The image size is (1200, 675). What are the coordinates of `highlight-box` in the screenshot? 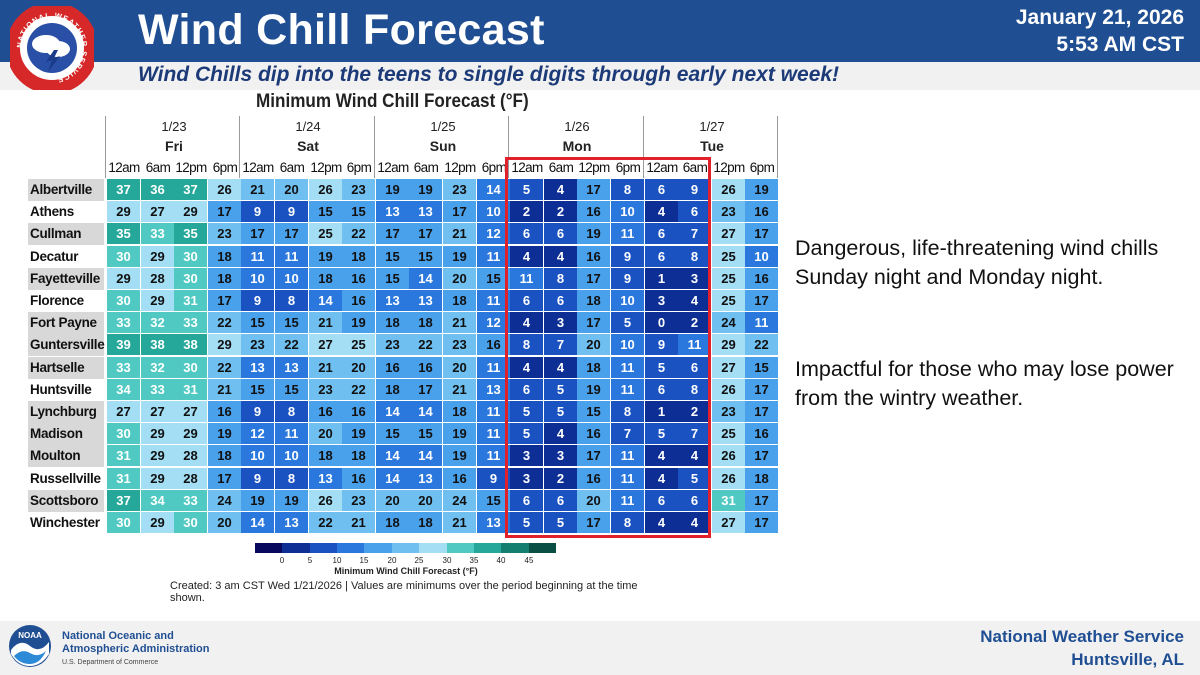 It's located at (608, 347).